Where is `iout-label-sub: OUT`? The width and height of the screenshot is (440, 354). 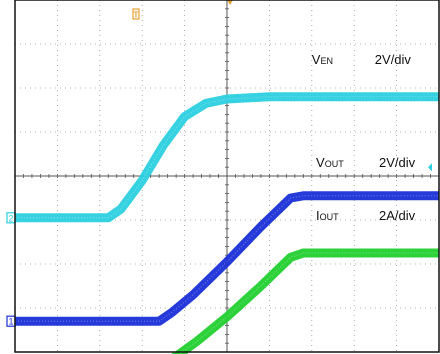 iout-label-sub: OUT is located at coordinates (330, 217).